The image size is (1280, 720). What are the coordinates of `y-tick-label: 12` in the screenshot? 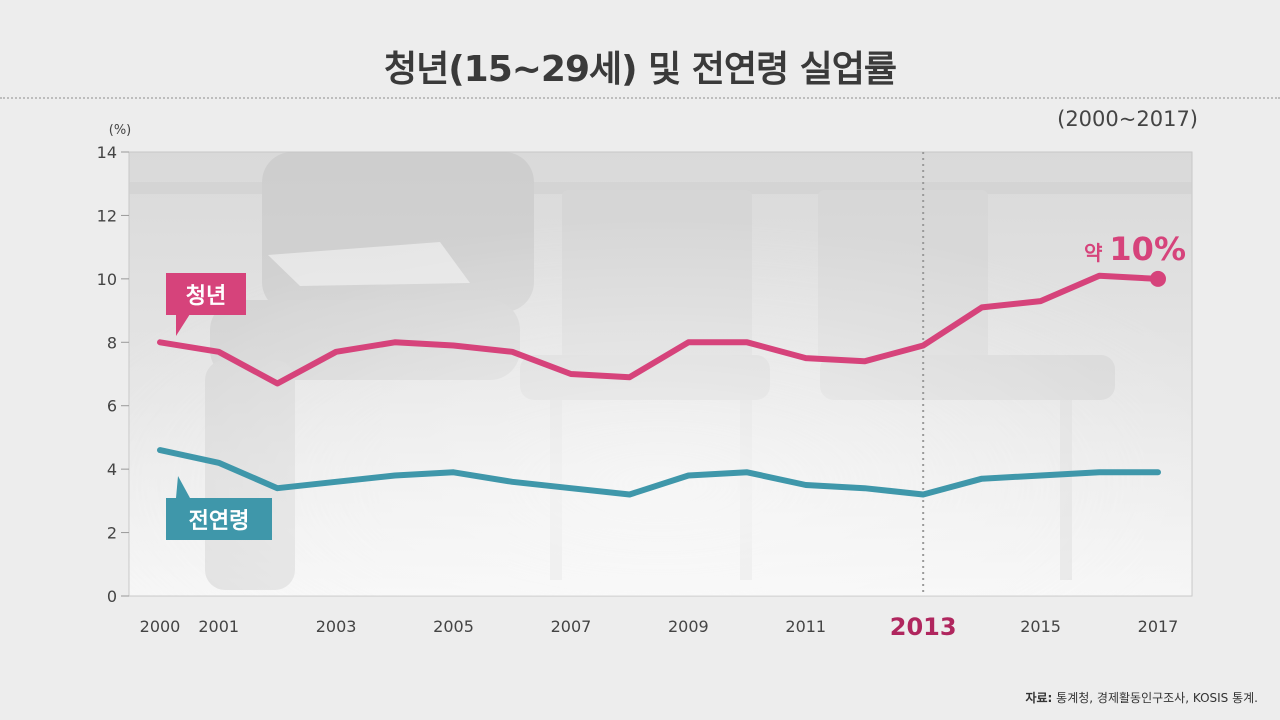 It's located at (107, 215).